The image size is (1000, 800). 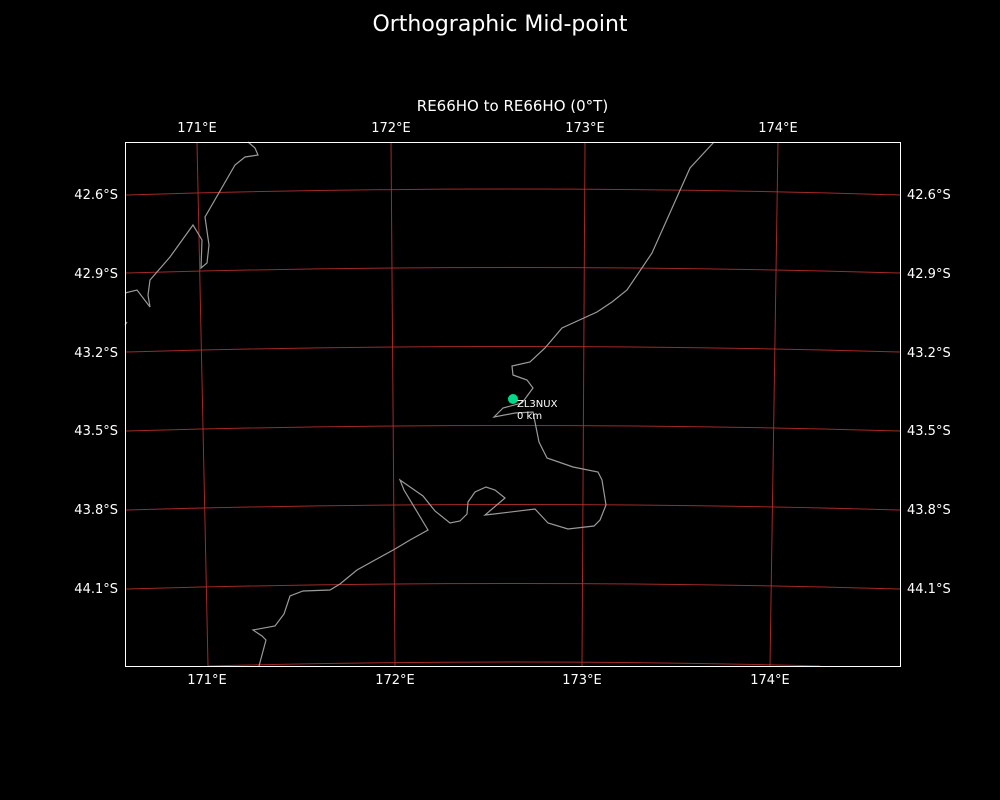 What do you see at coordinates (512, 106) in the screenshot?
I see `map-subtitle: RE66HO to RE66HO (0°T)` at bounding box center [512, 106].